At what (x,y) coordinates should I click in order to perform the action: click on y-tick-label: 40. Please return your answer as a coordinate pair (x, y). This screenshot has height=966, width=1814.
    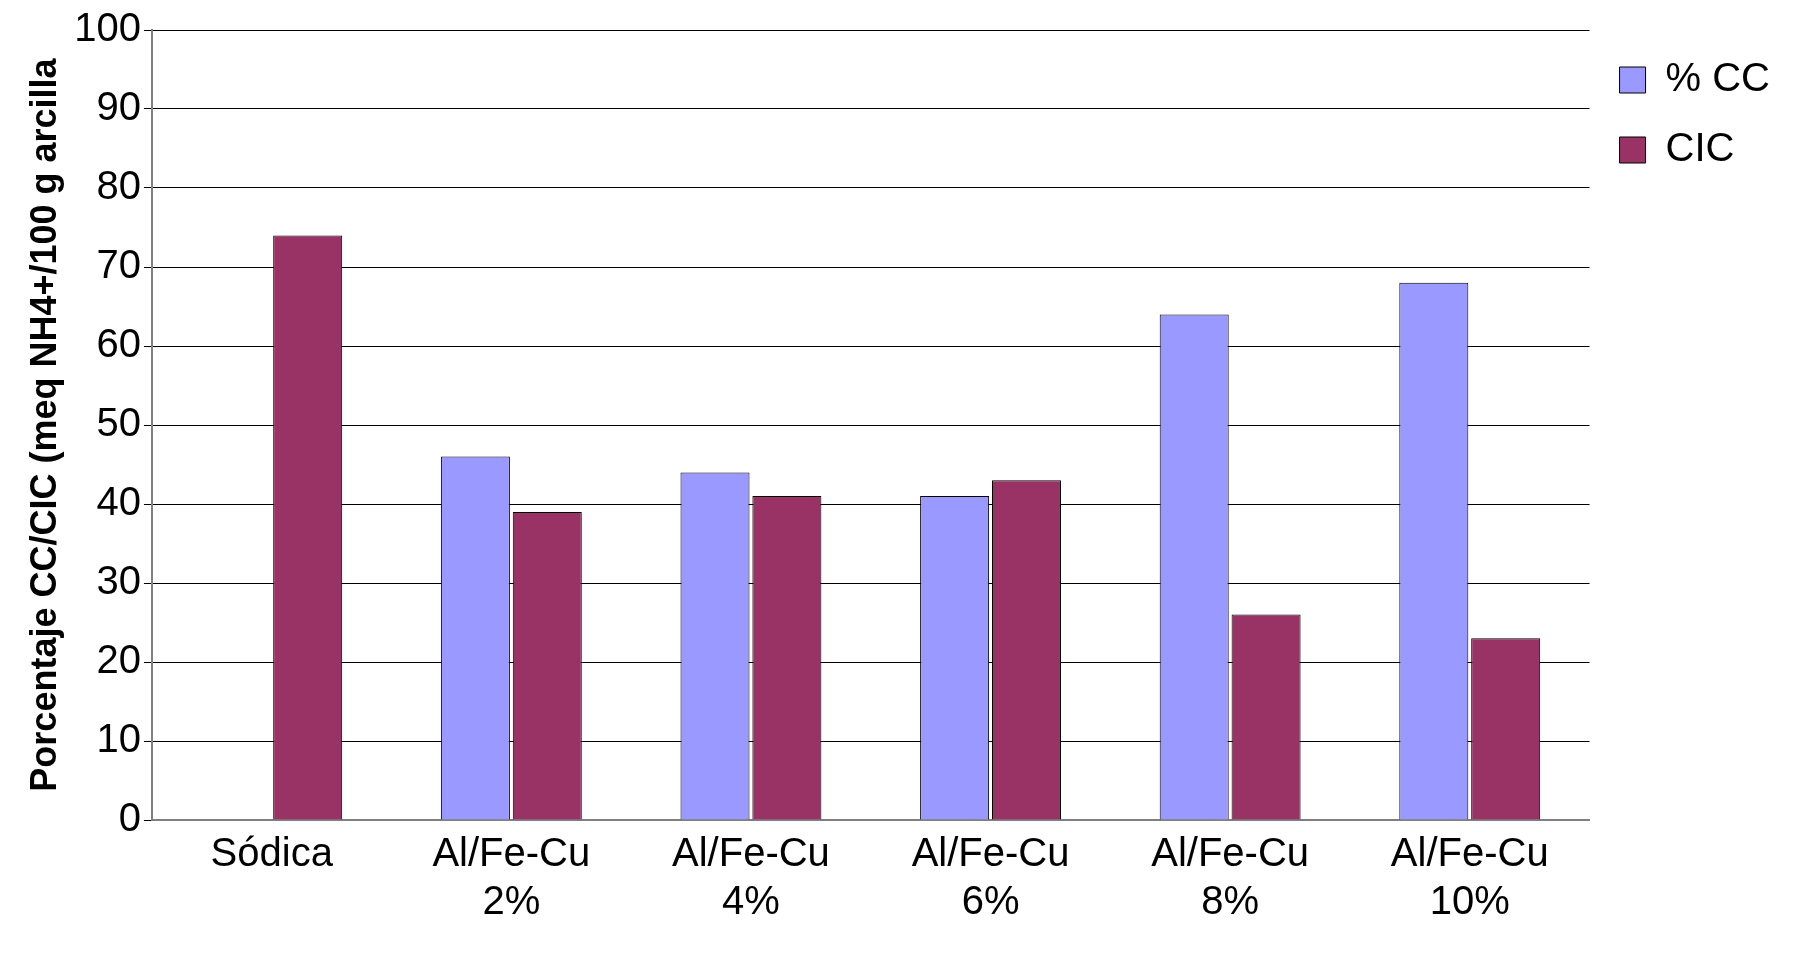
    Looking at the image, I should click on (118, 501).